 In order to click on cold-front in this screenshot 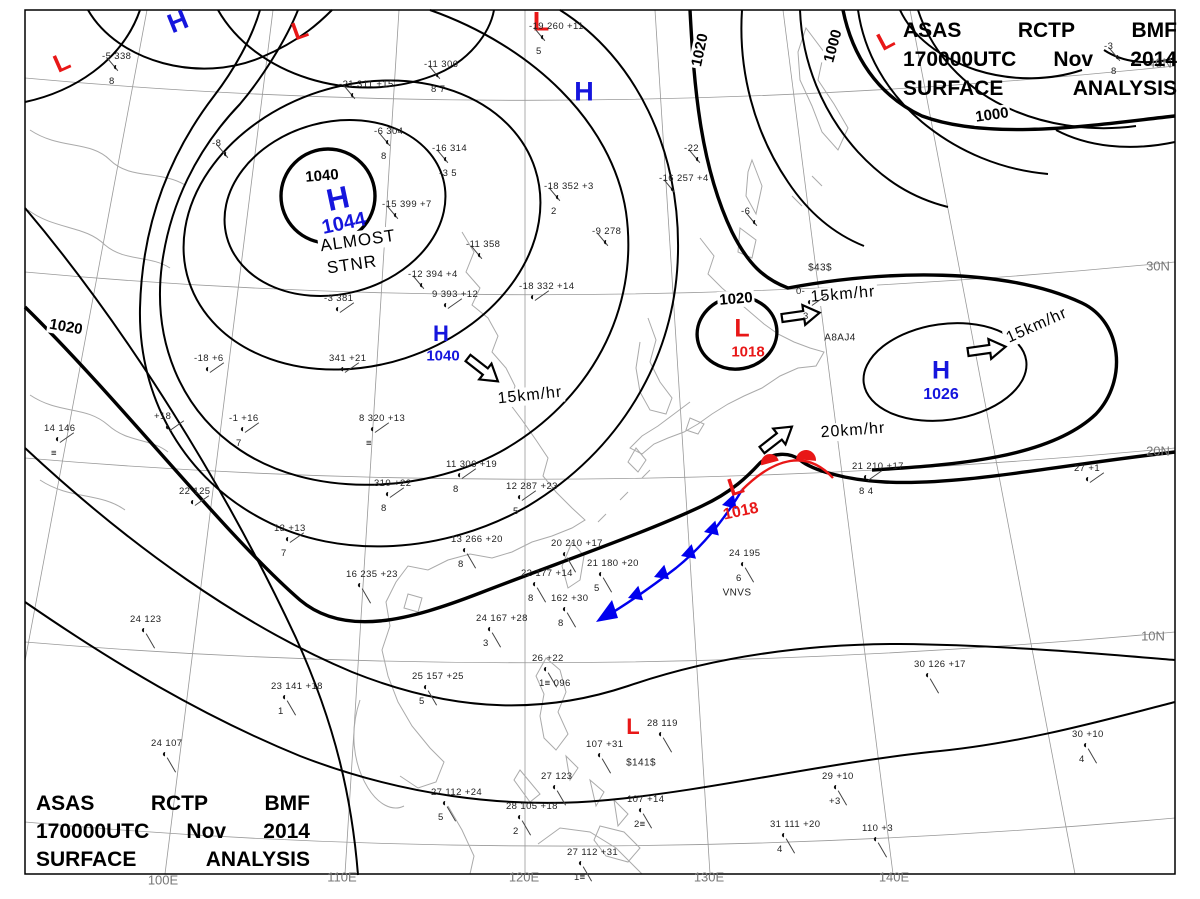, I will do `click(670, 555)`.